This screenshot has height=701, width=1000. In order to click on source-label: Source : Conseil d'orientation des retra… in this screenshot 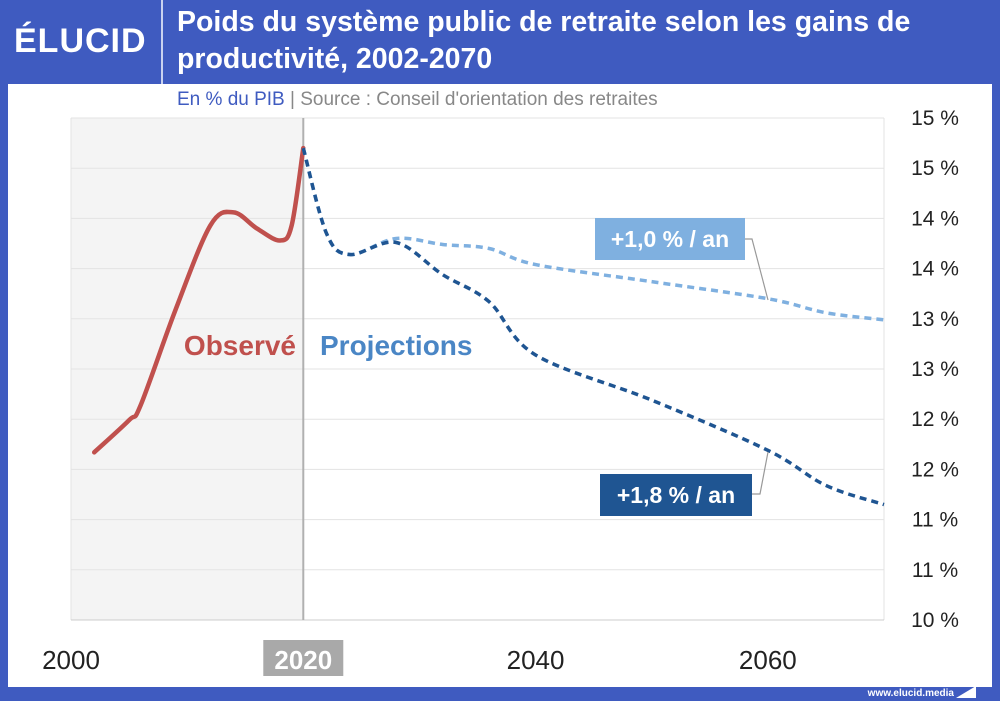, I will do `click(479, 99)`.